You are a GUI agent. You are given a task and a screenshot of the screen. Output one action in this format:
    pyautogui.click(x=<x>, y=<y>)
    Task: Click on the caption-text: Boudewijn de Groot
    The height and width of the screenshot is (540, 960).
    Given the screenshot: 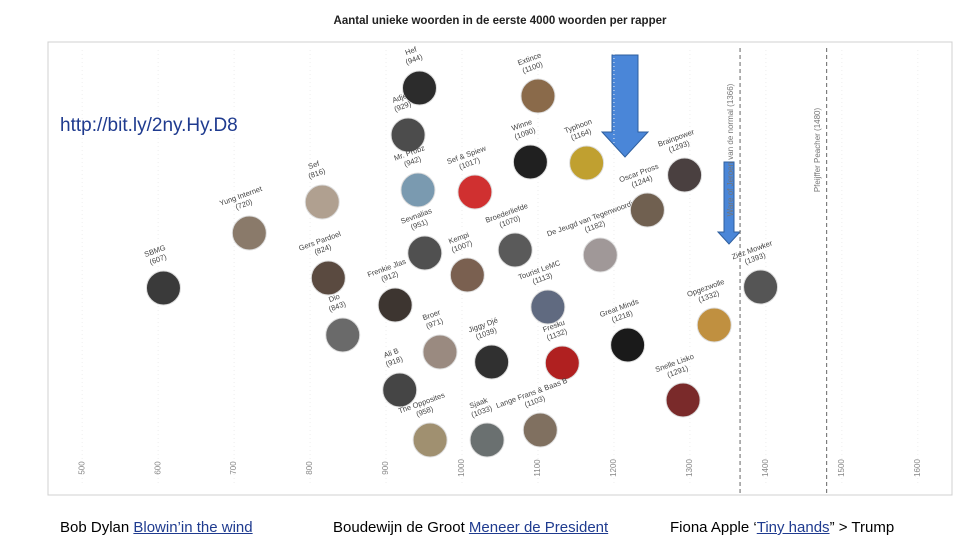 What is the action you would take?
    pyautogui.click(x=401, y=527)
    